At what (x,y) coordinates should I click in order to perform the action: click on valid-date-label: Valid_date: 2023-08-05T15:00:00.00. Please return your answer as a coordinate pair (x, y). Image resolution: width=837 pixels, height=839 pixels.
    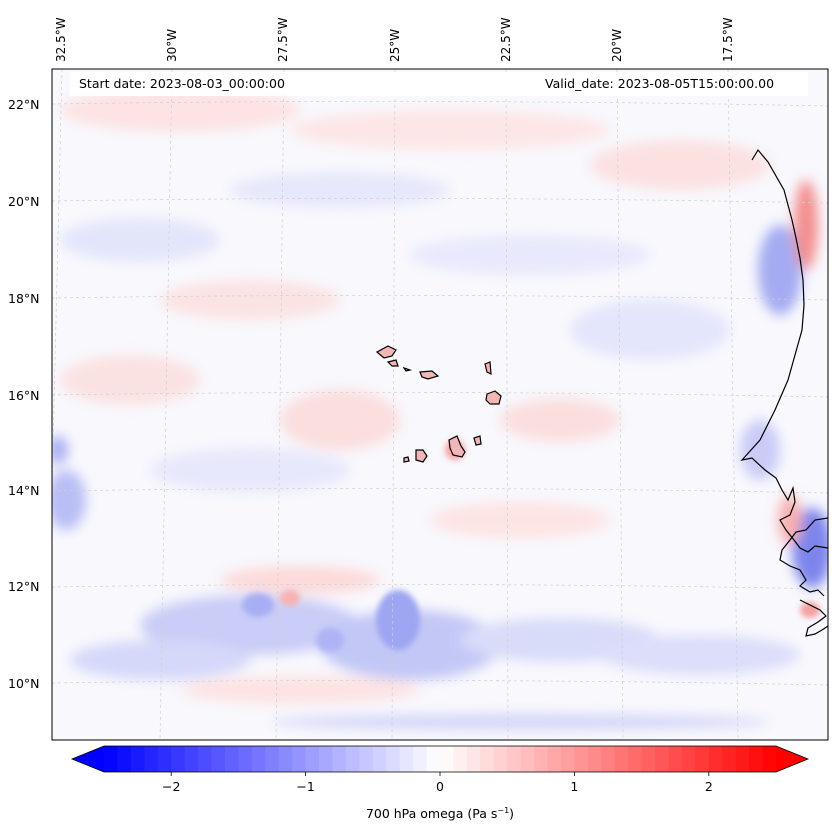
    Looking at the image, I should click on (660, 83).